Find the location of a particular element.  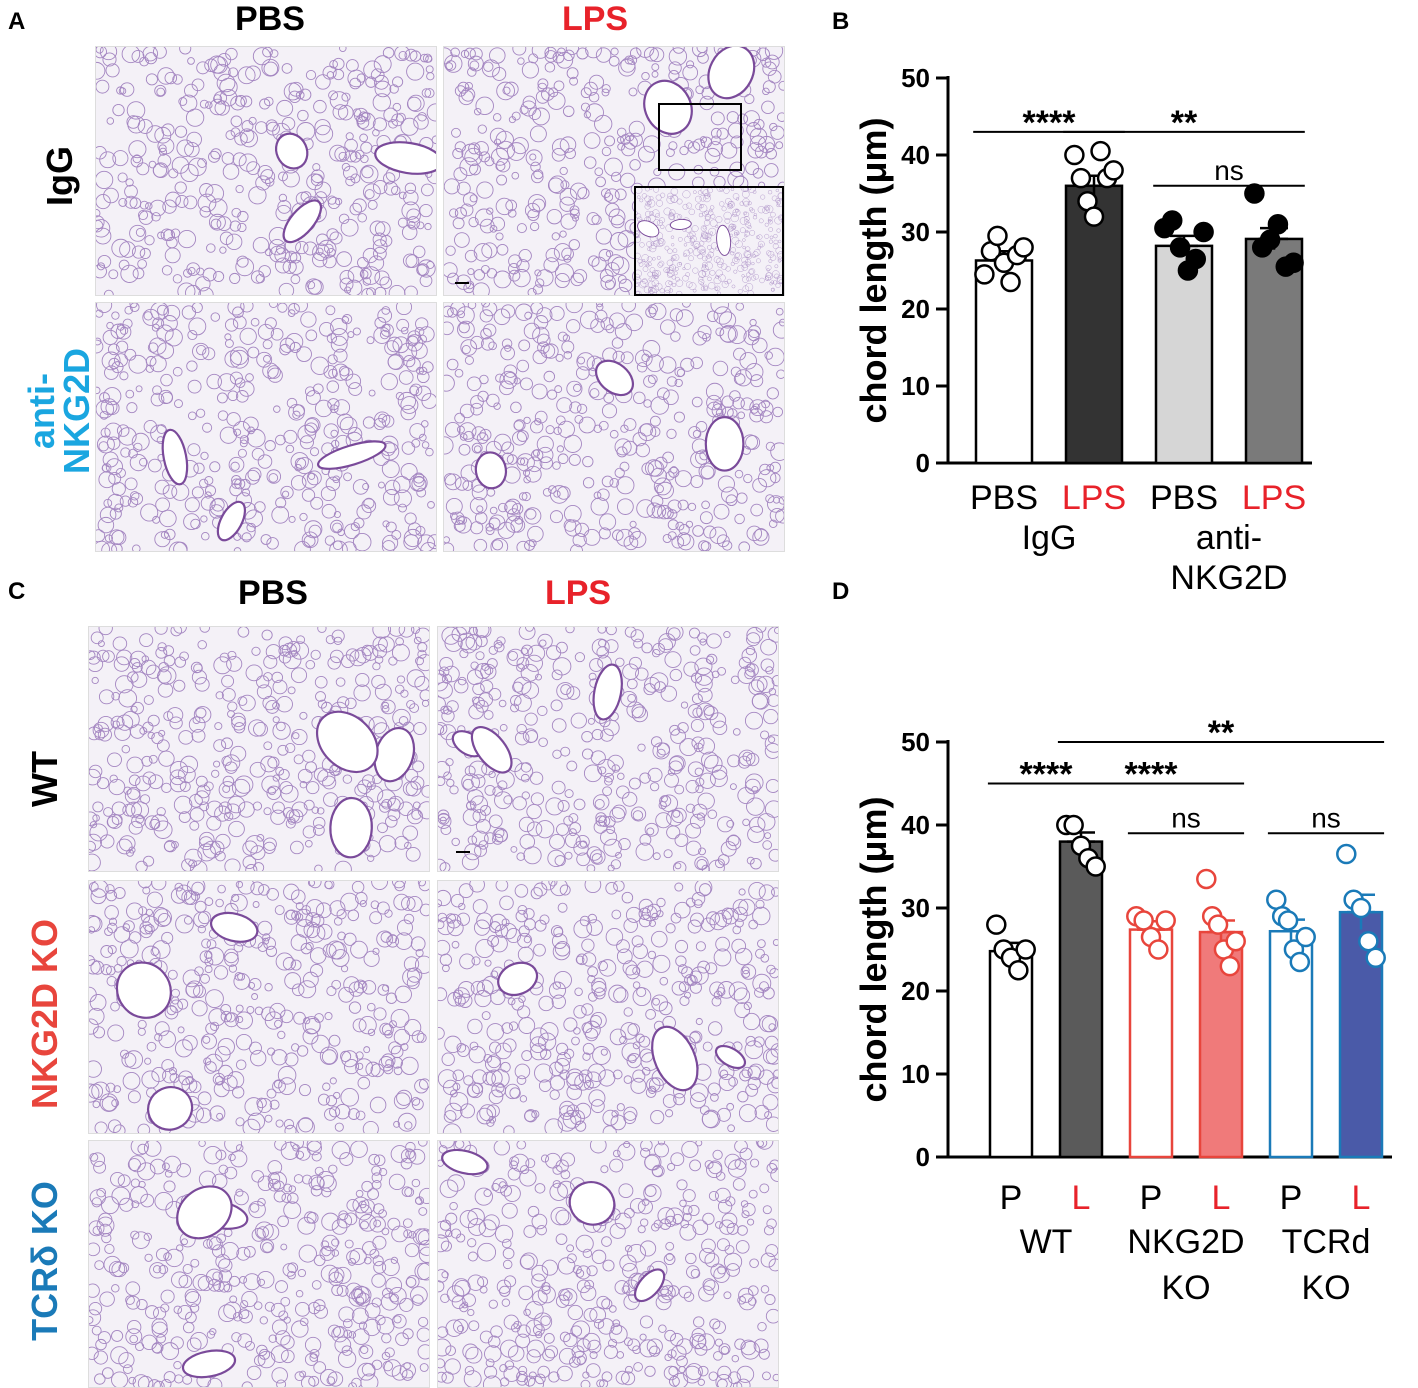

micrograph-anti-nkg2d-pbs is located at coordinates (266, 427).